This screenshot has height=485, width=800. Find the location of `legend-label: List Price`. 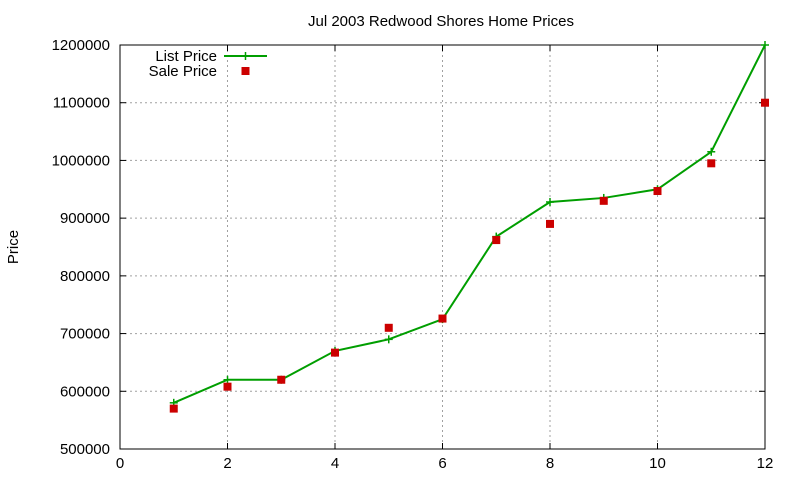

legend-label: List Price is located at coordinates (186, 56).